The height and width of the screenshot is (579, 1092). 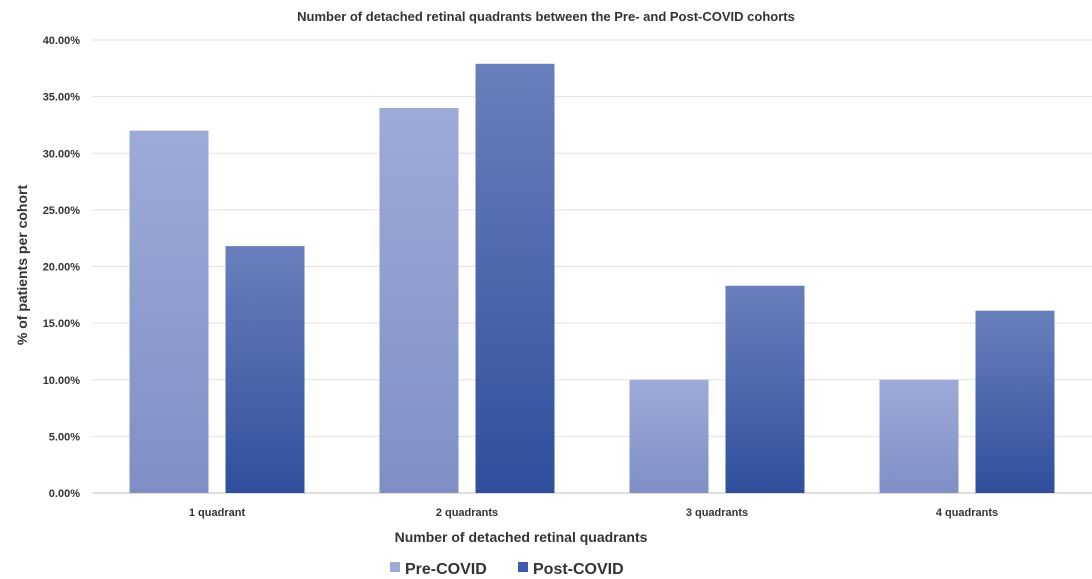 What do you see at coordinates (446, 569) in the screenshot?
I see `legend-label-pre-covid: Pre-COVID` at bounding box center [446, 569].